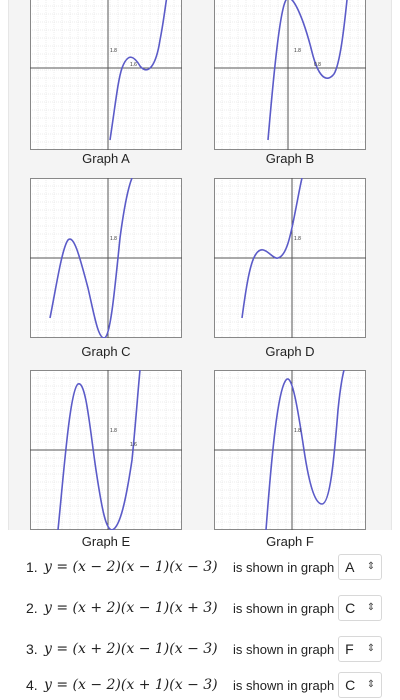 The height and width of the screenshot is (700, 400). I want to click on graph-d-caption: Graph D, so click(290, 351).